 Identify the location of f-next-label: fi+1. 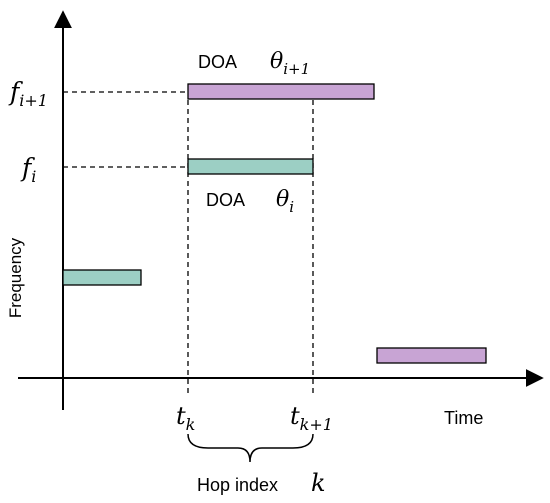
(28, 93).